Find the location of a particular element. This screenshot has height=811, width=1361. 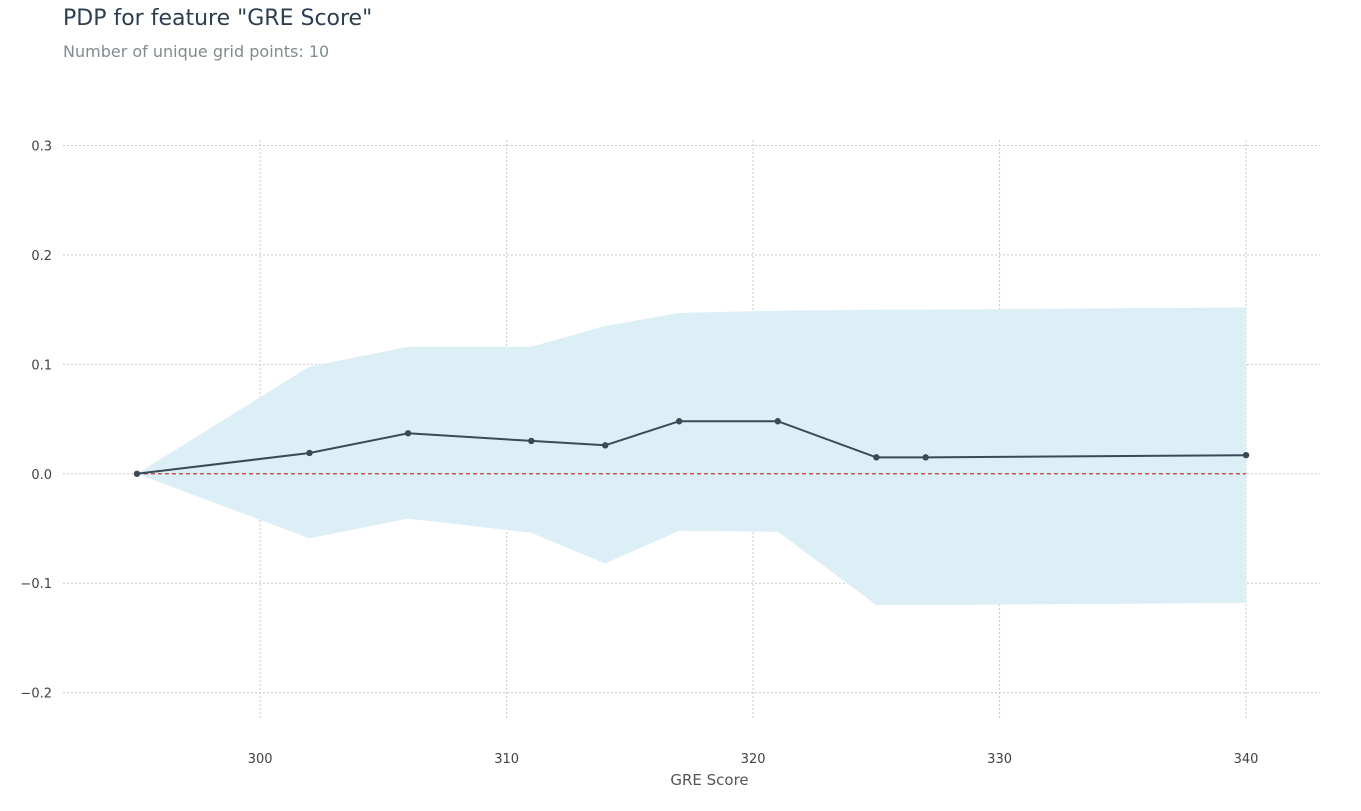

pdp-series-line is located at coordinates (691, 447).